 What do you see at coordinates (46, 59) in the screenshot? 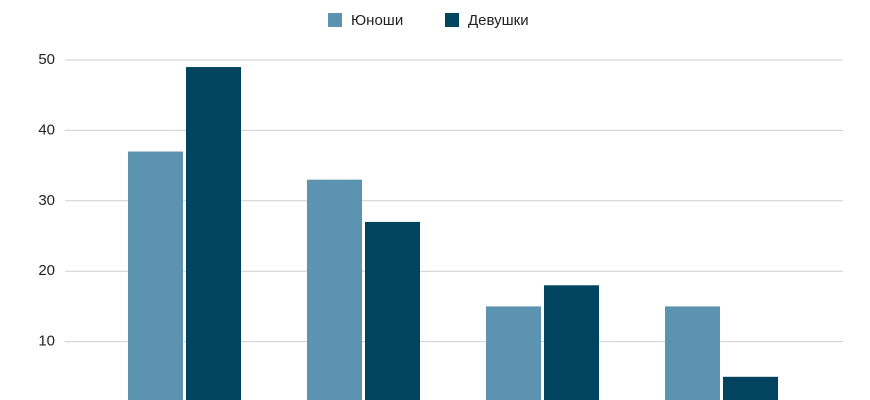
I see `y-tick-label: 50` at bounding box center [46, 59].